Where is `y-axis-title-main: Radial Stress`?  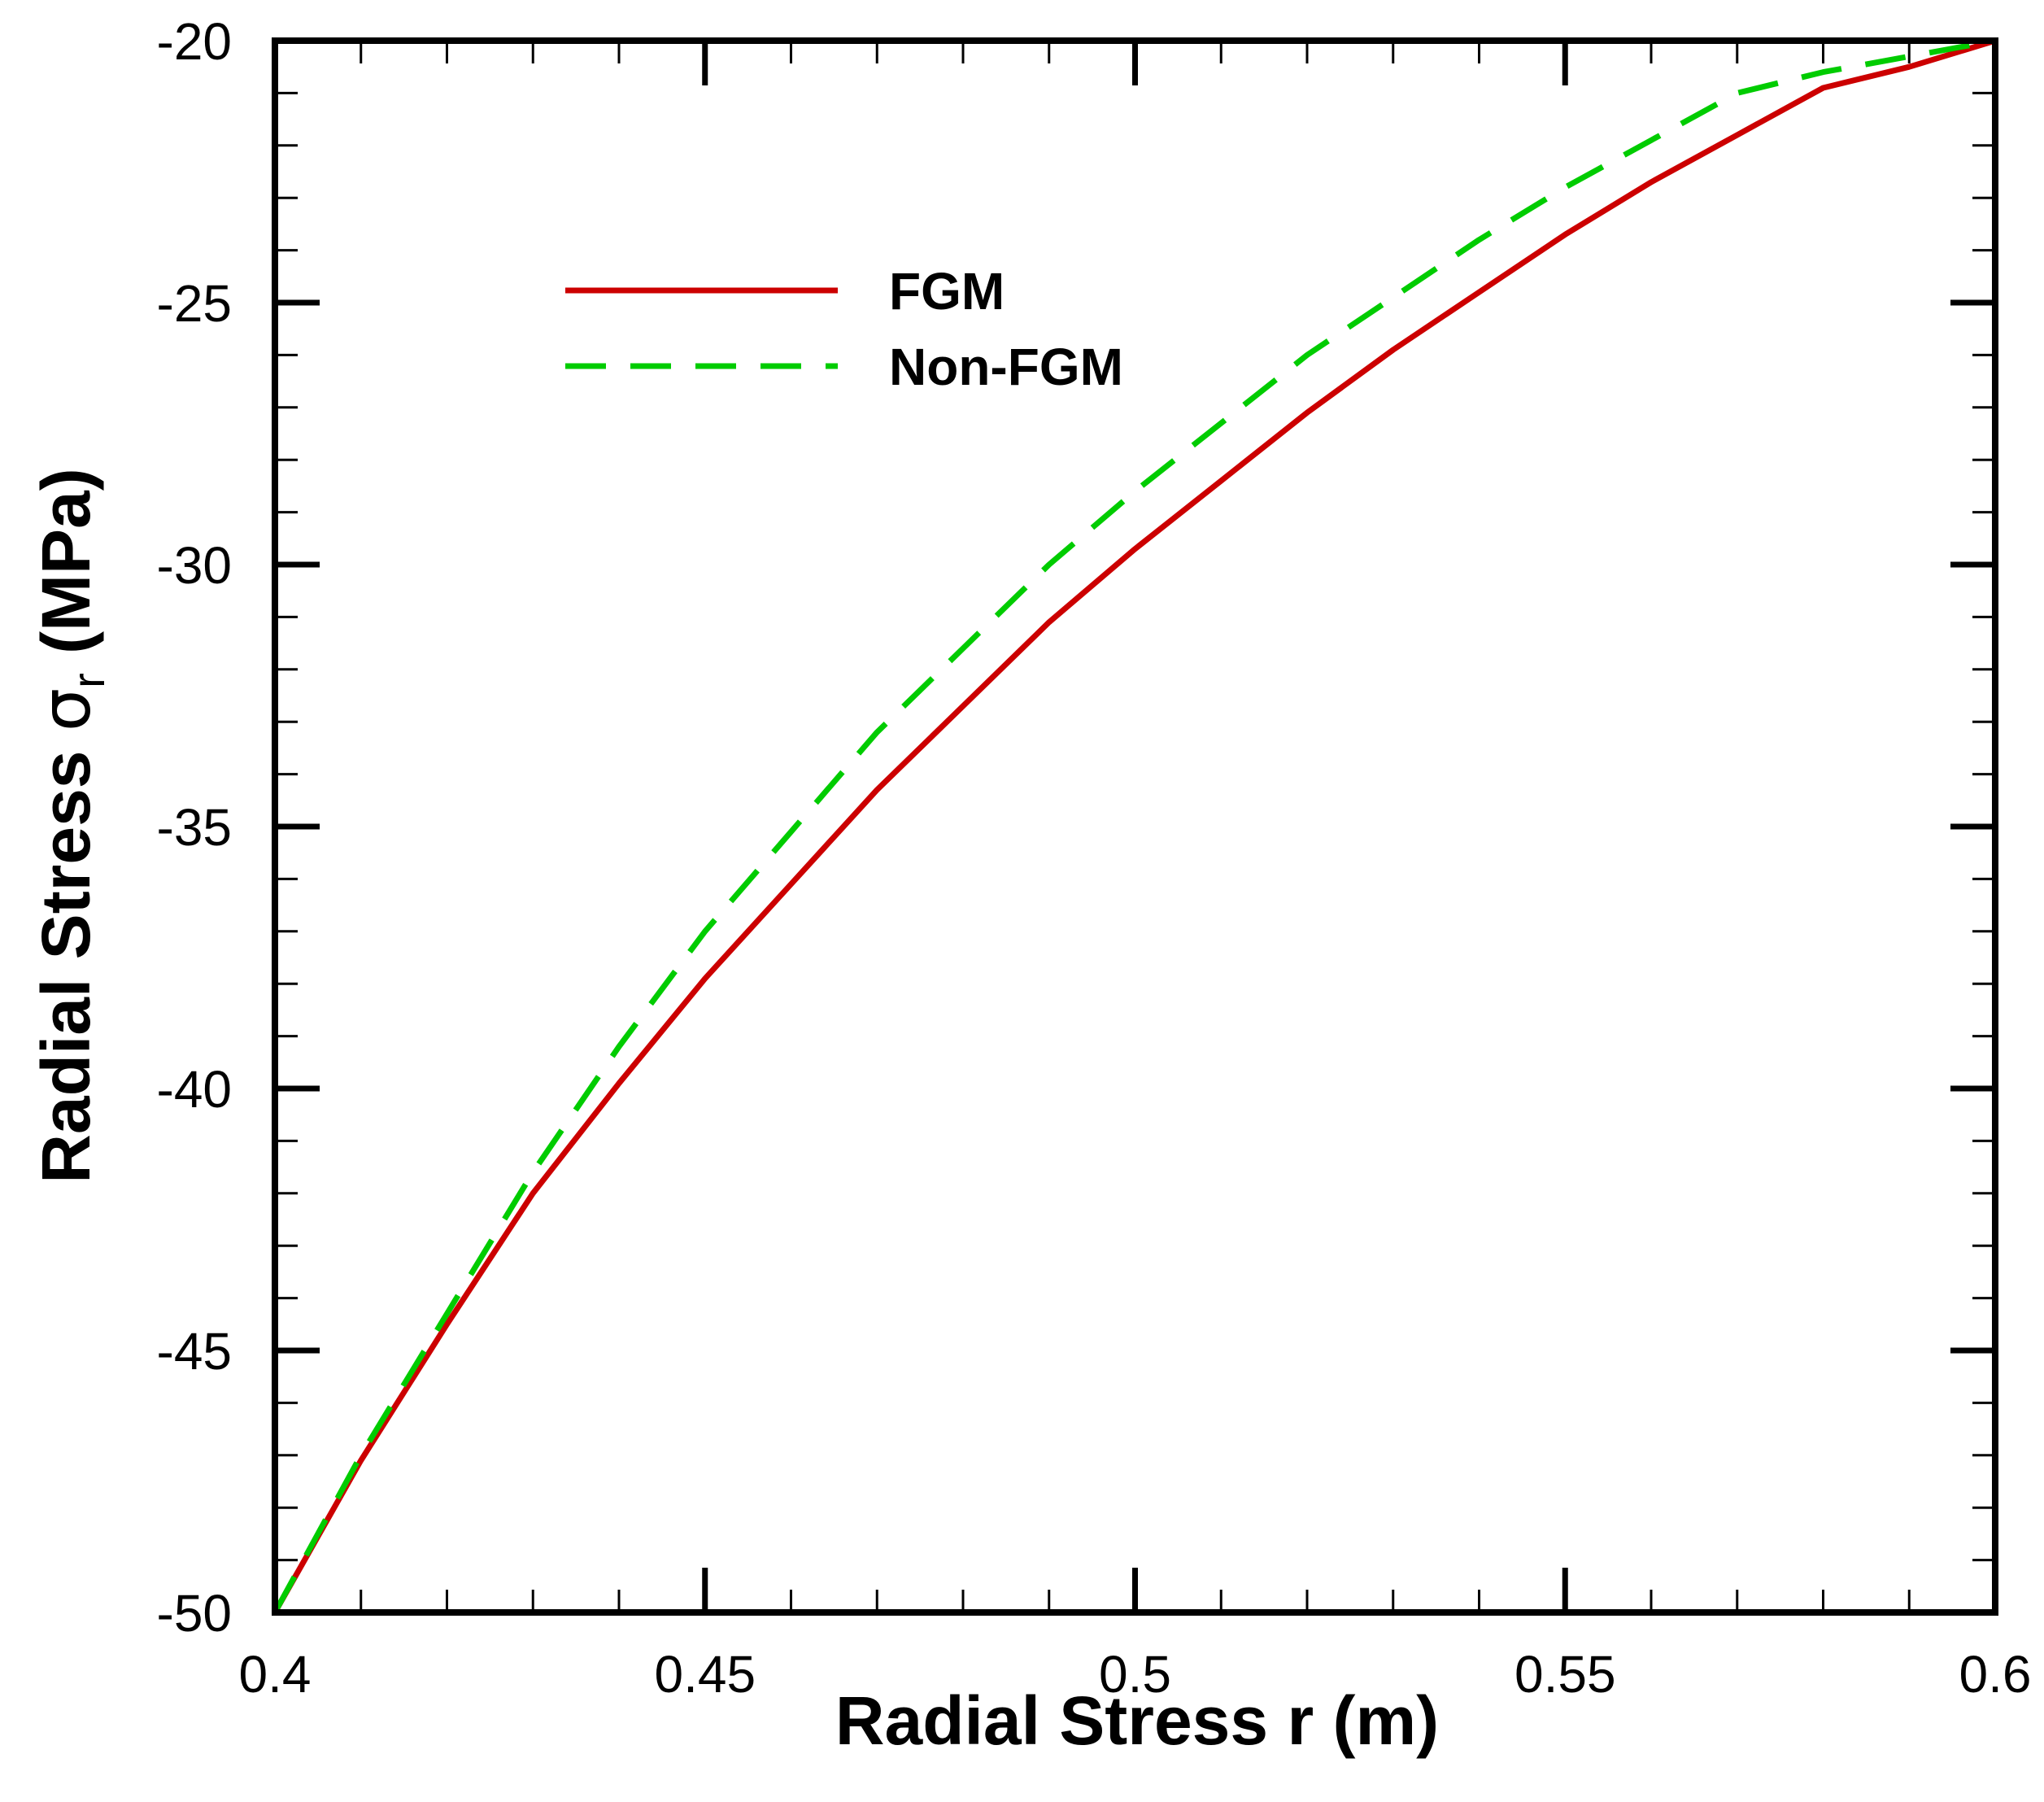
y-axis-title-main: Radial Stress is located at coordinates (66, 957).